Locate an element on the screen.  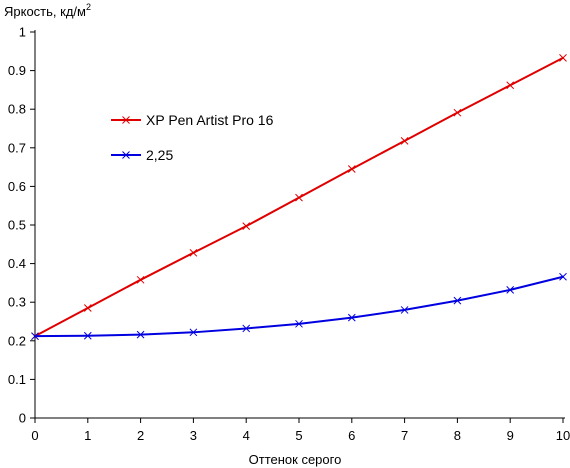
y-tick-label: 0.4 is located at coordinates (17, 263).